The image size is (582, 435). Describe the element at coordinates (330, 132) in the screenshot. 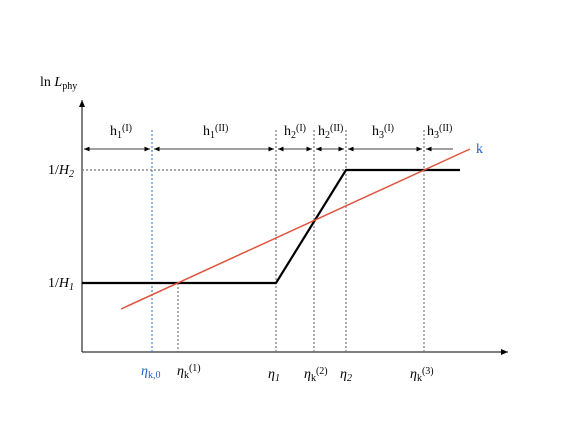

I see `segment-label: h2(II)` at that location.